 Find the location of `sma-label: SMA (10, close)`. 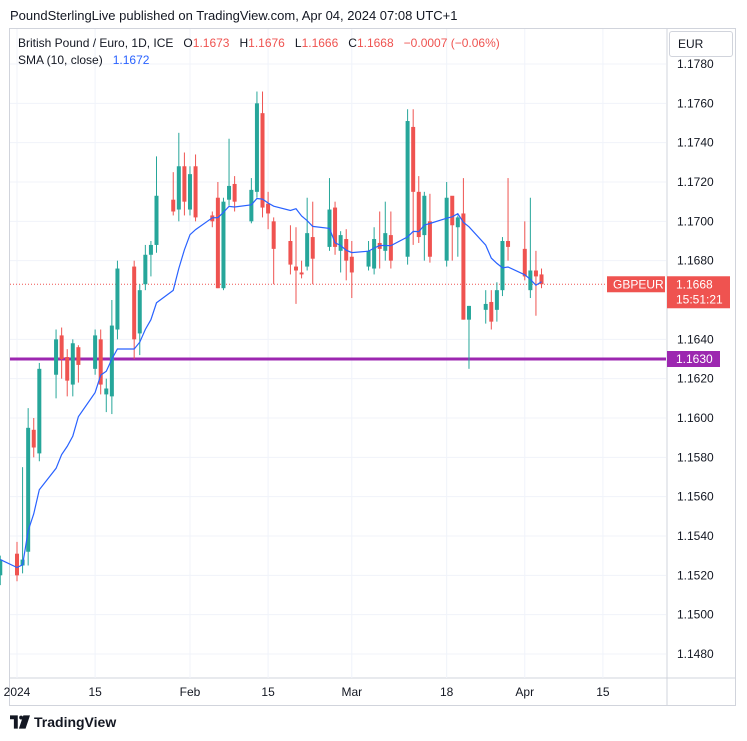

sma-label: SMA (10, close) is located at coordinates (60, 60).